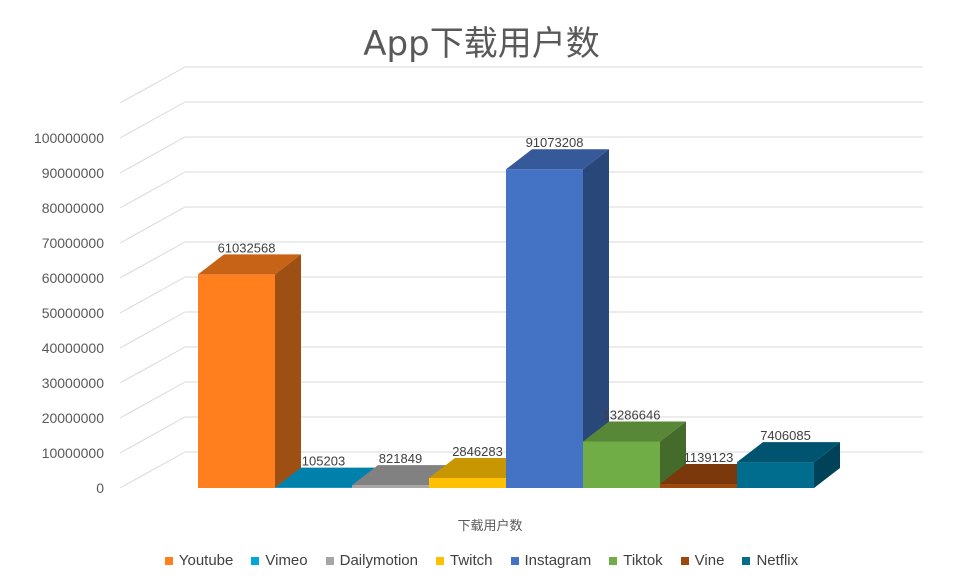  Describe the element at coordinates (400, 458) in the screenshot. I see `data-label-dailymotion: 821849` at that location.